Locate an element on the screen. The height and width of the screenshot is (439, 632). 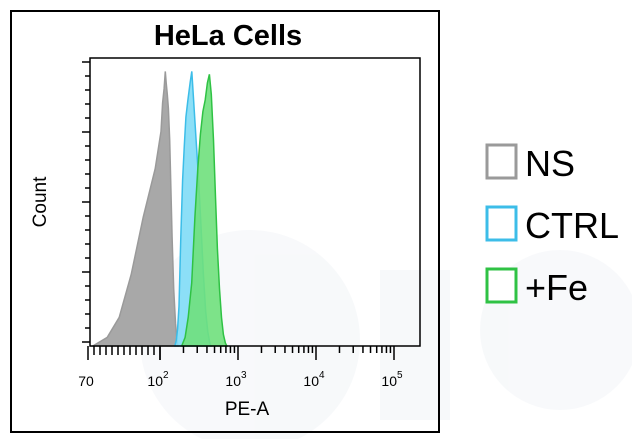
x-tick-label: 10⁵ is located at coordinates (392, 379).